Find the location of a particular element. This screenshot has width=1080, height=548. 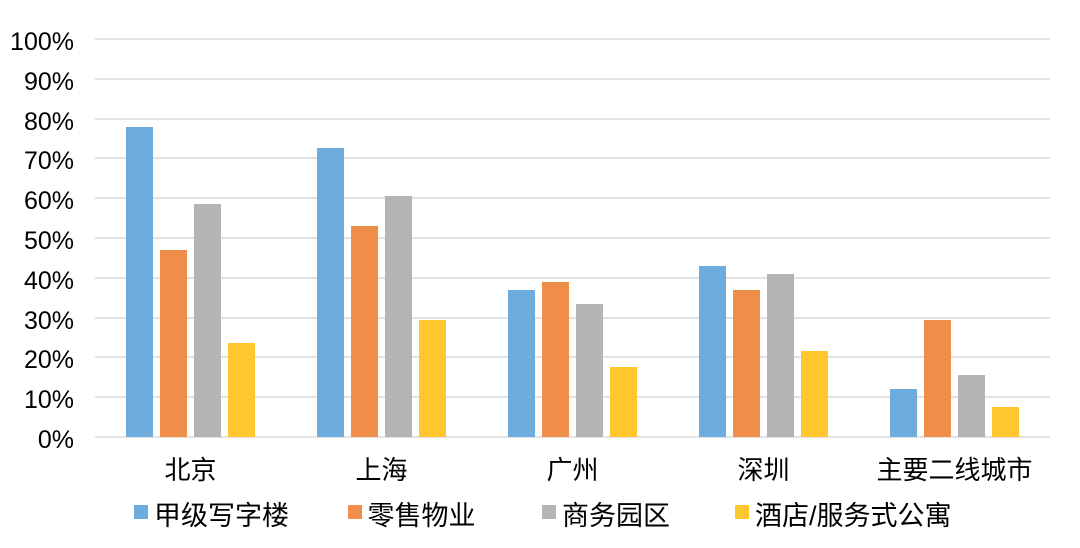

bar-series3-cat2 is located at coordinates (398, 316).